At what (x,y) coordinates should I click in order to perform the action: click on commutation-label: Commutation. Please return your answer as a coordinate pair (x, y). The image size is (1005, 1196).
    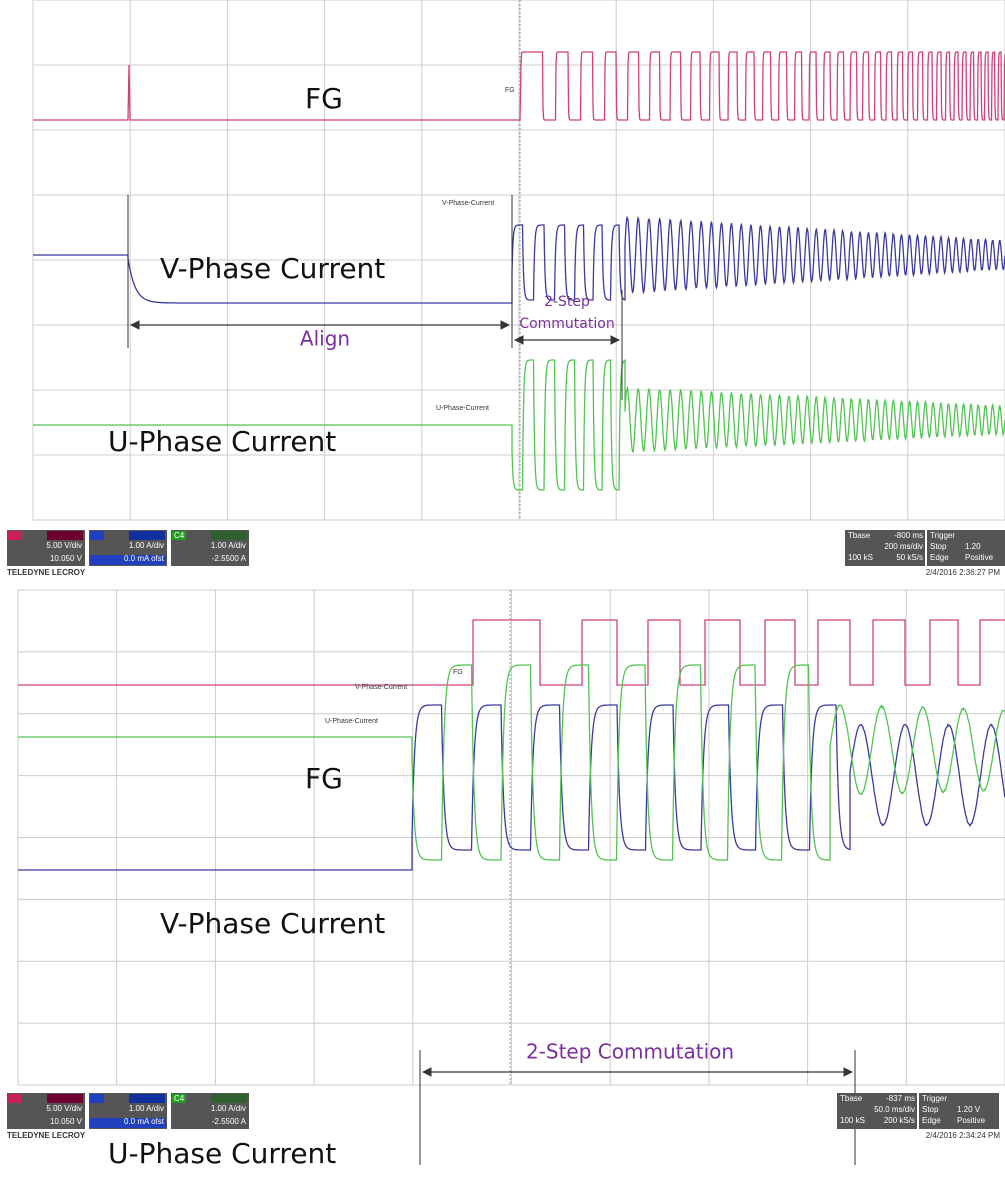
    Looking at the image, I should click on (566, 324).